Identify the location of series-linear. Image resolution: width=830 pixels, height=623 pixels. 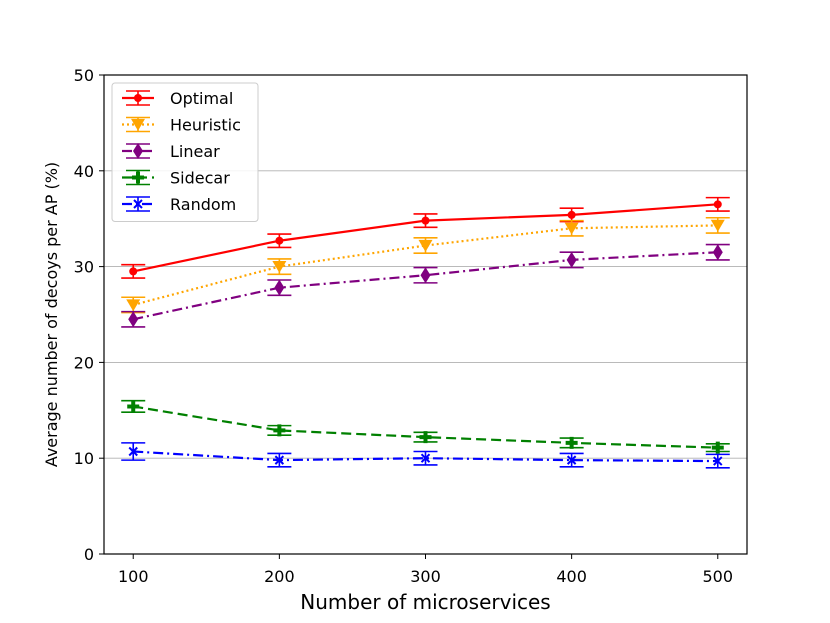
(425, 285).